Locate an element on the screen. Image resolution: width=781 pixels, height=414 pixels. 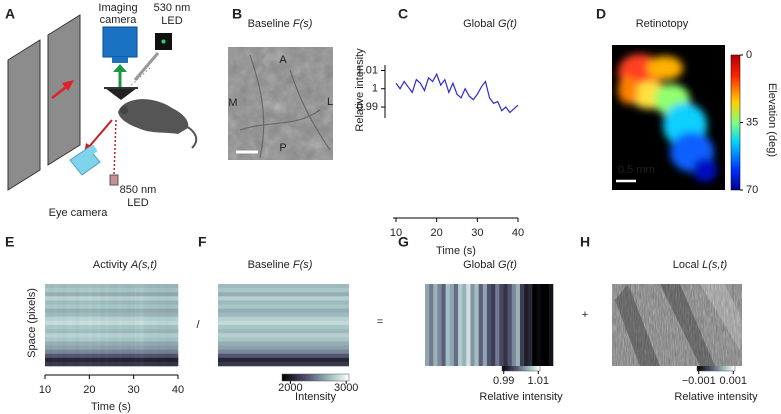
label: Eye camera is located at coordinates (79, 213).